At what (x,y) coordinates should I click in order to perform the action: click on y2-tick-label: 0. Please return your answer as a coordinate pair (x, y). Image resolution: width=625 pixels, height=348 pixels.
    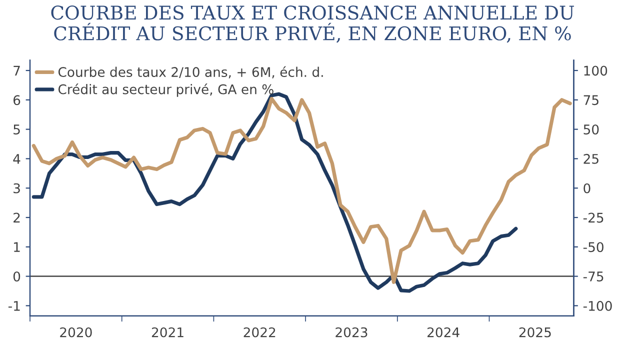
    Looking at the image, I should click on (587, 188).